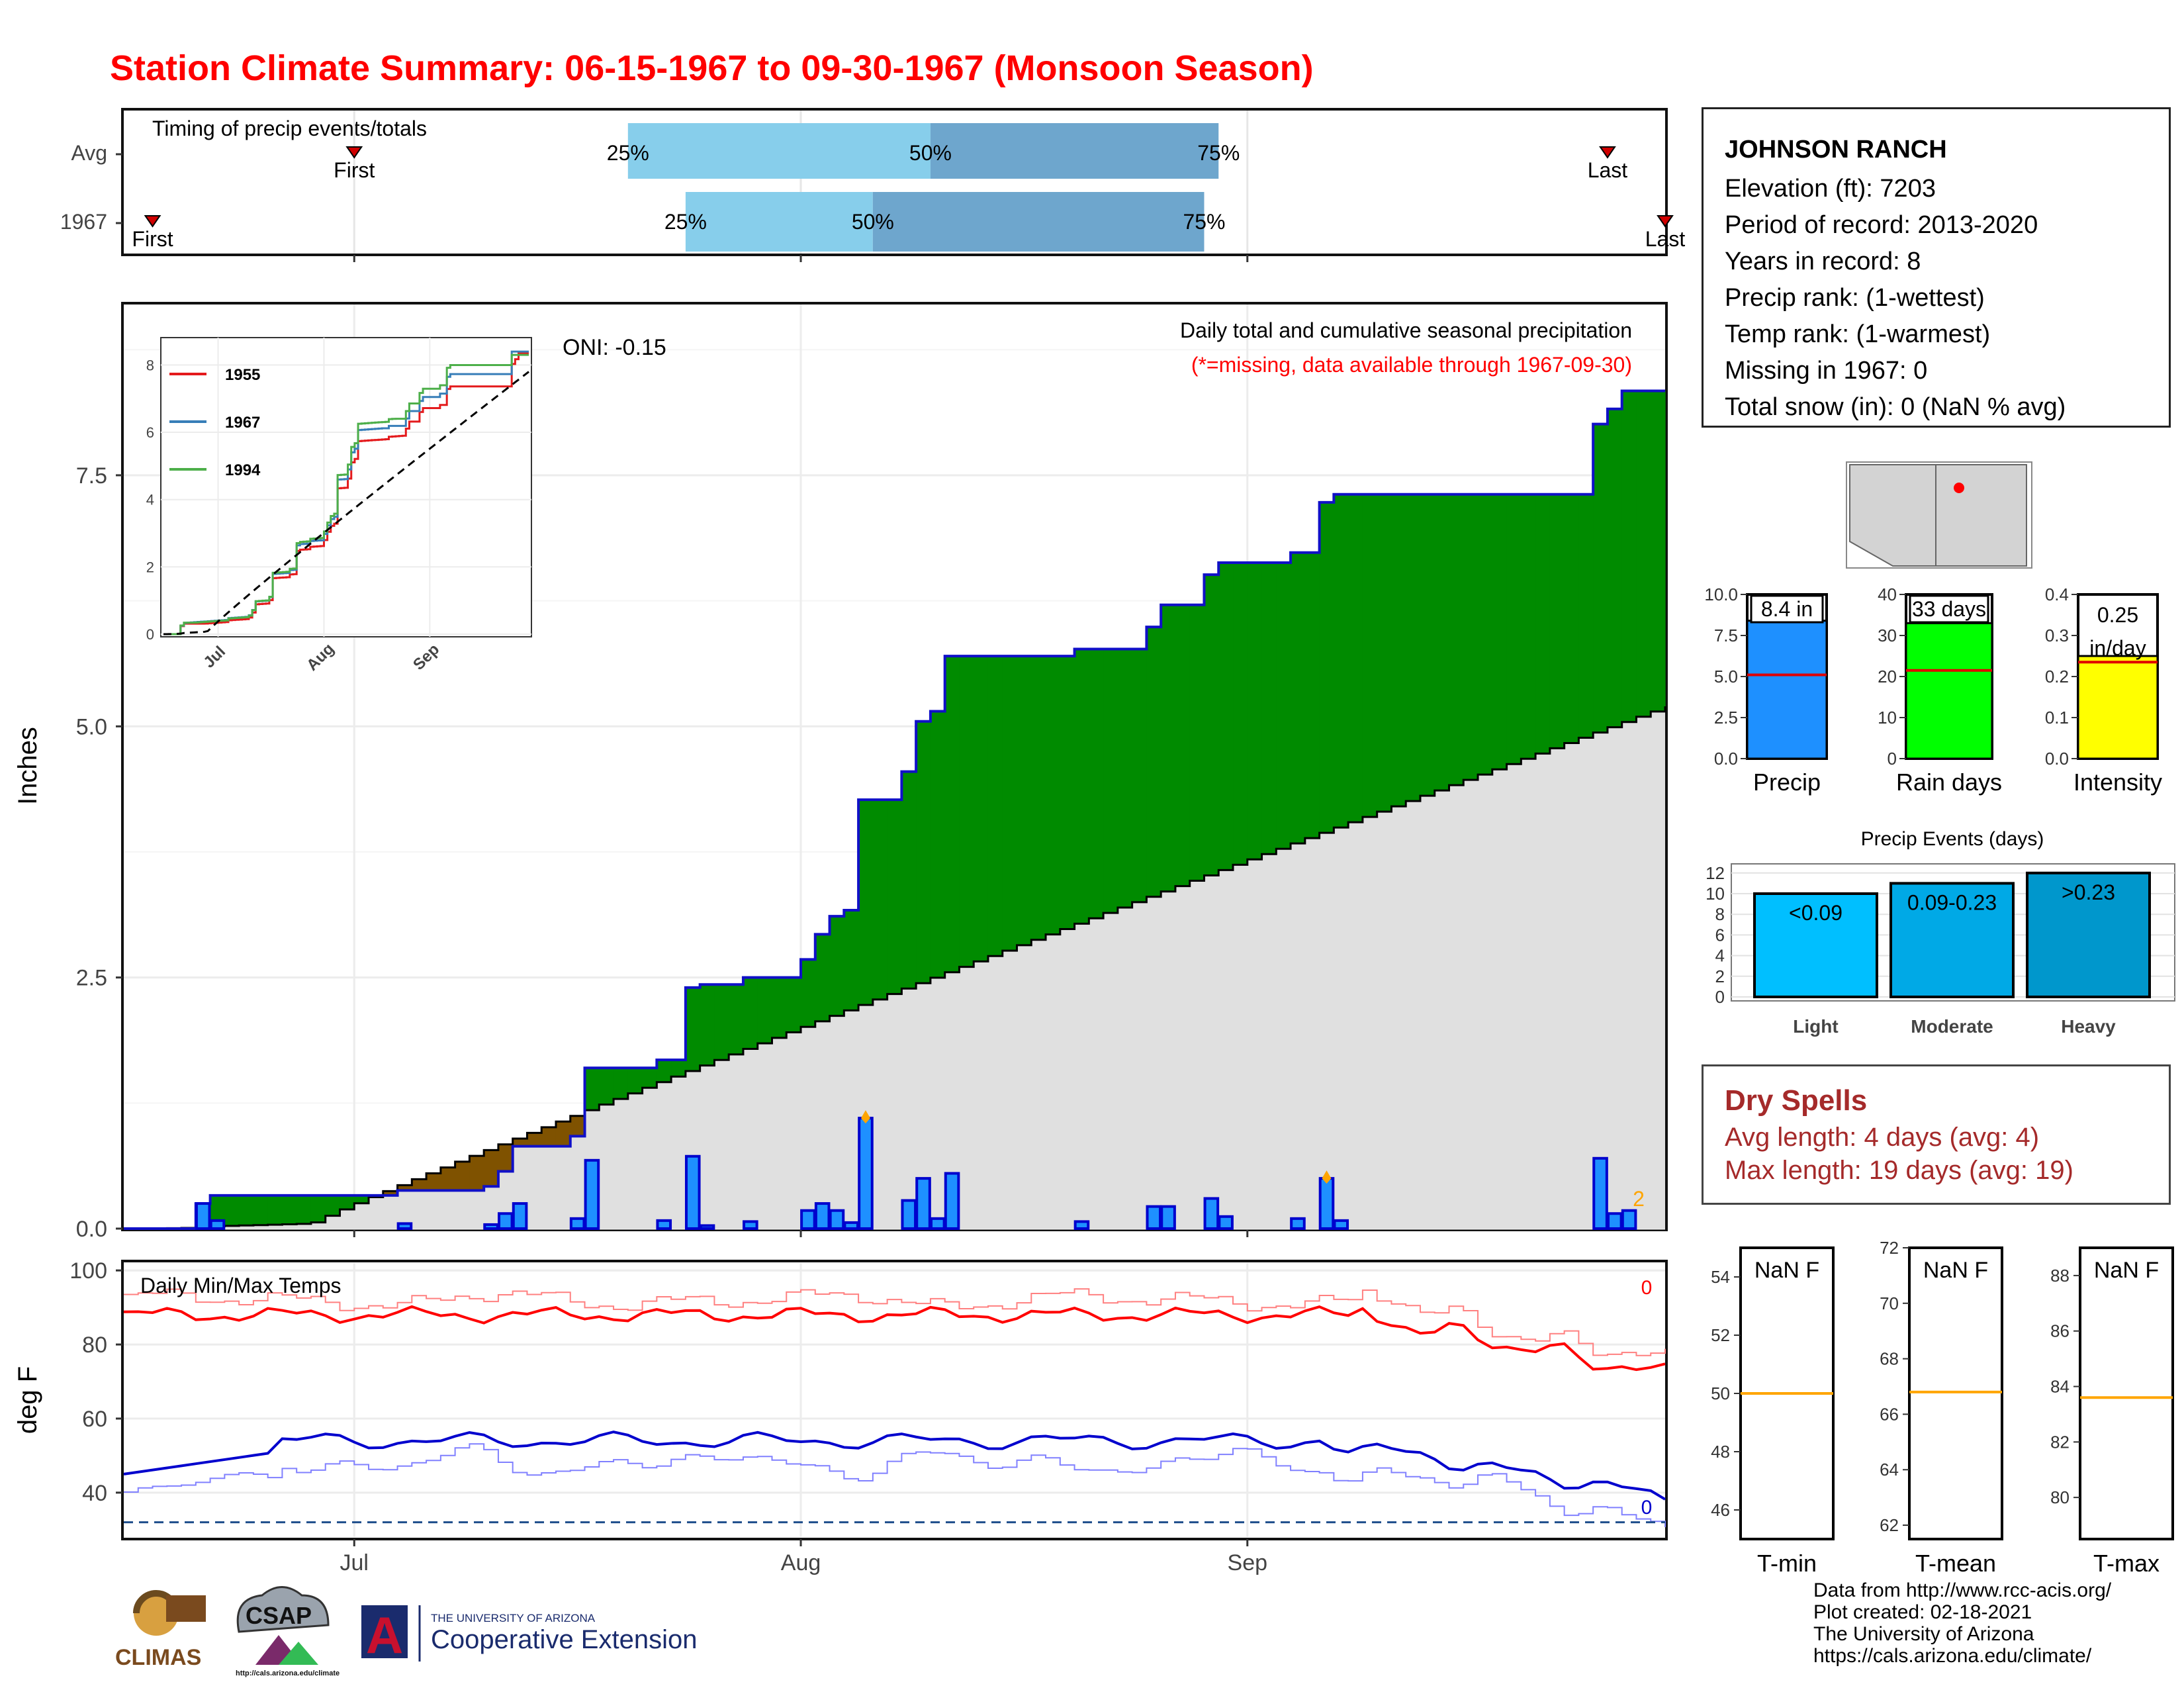 The image size is (2184, 1688). I want to click on temp-summary-category: T-max, so click(2126, 1563).